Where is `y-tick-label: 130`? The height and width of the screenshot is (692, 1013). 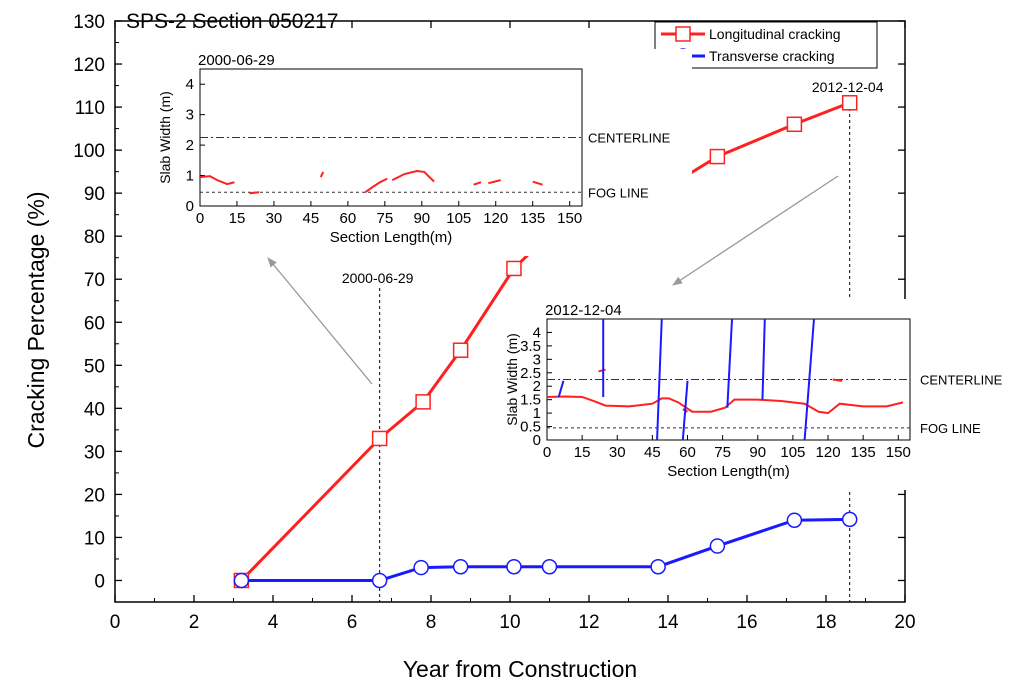
y-tick-label: 130 is located at coordinates (89, 22).